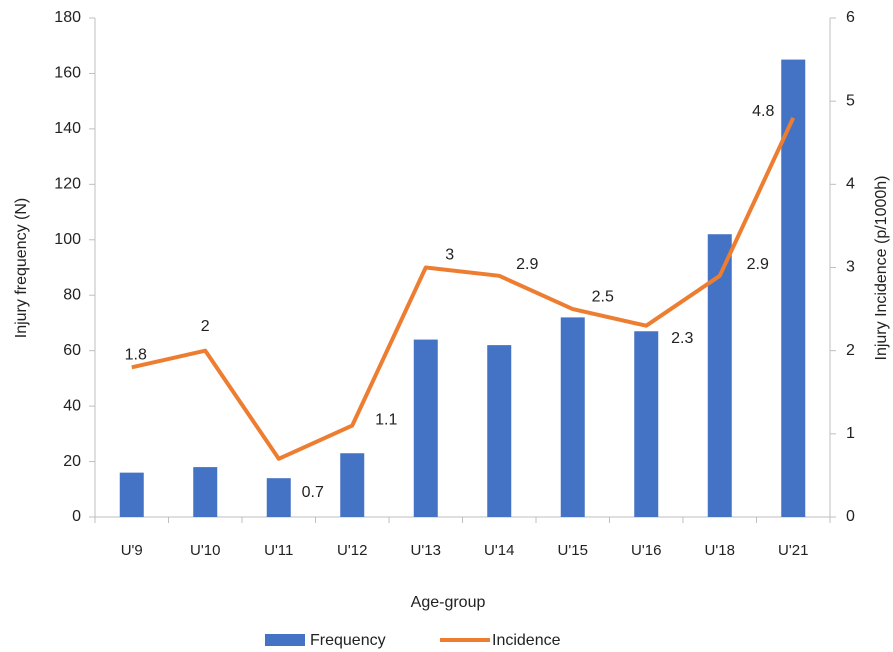  What do you see at coordinates (67, 239) in the screenshot?
I see `y-tick-label: 100` at bounding box center [67, 239].